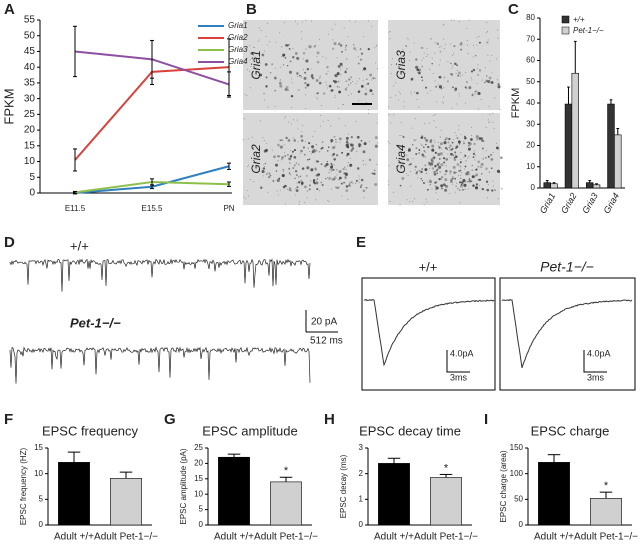 This screenshot has width=640, height=550. Describe the element at coordinates (8, 419) in the screenshot. I see `panel-label: F` at that location.